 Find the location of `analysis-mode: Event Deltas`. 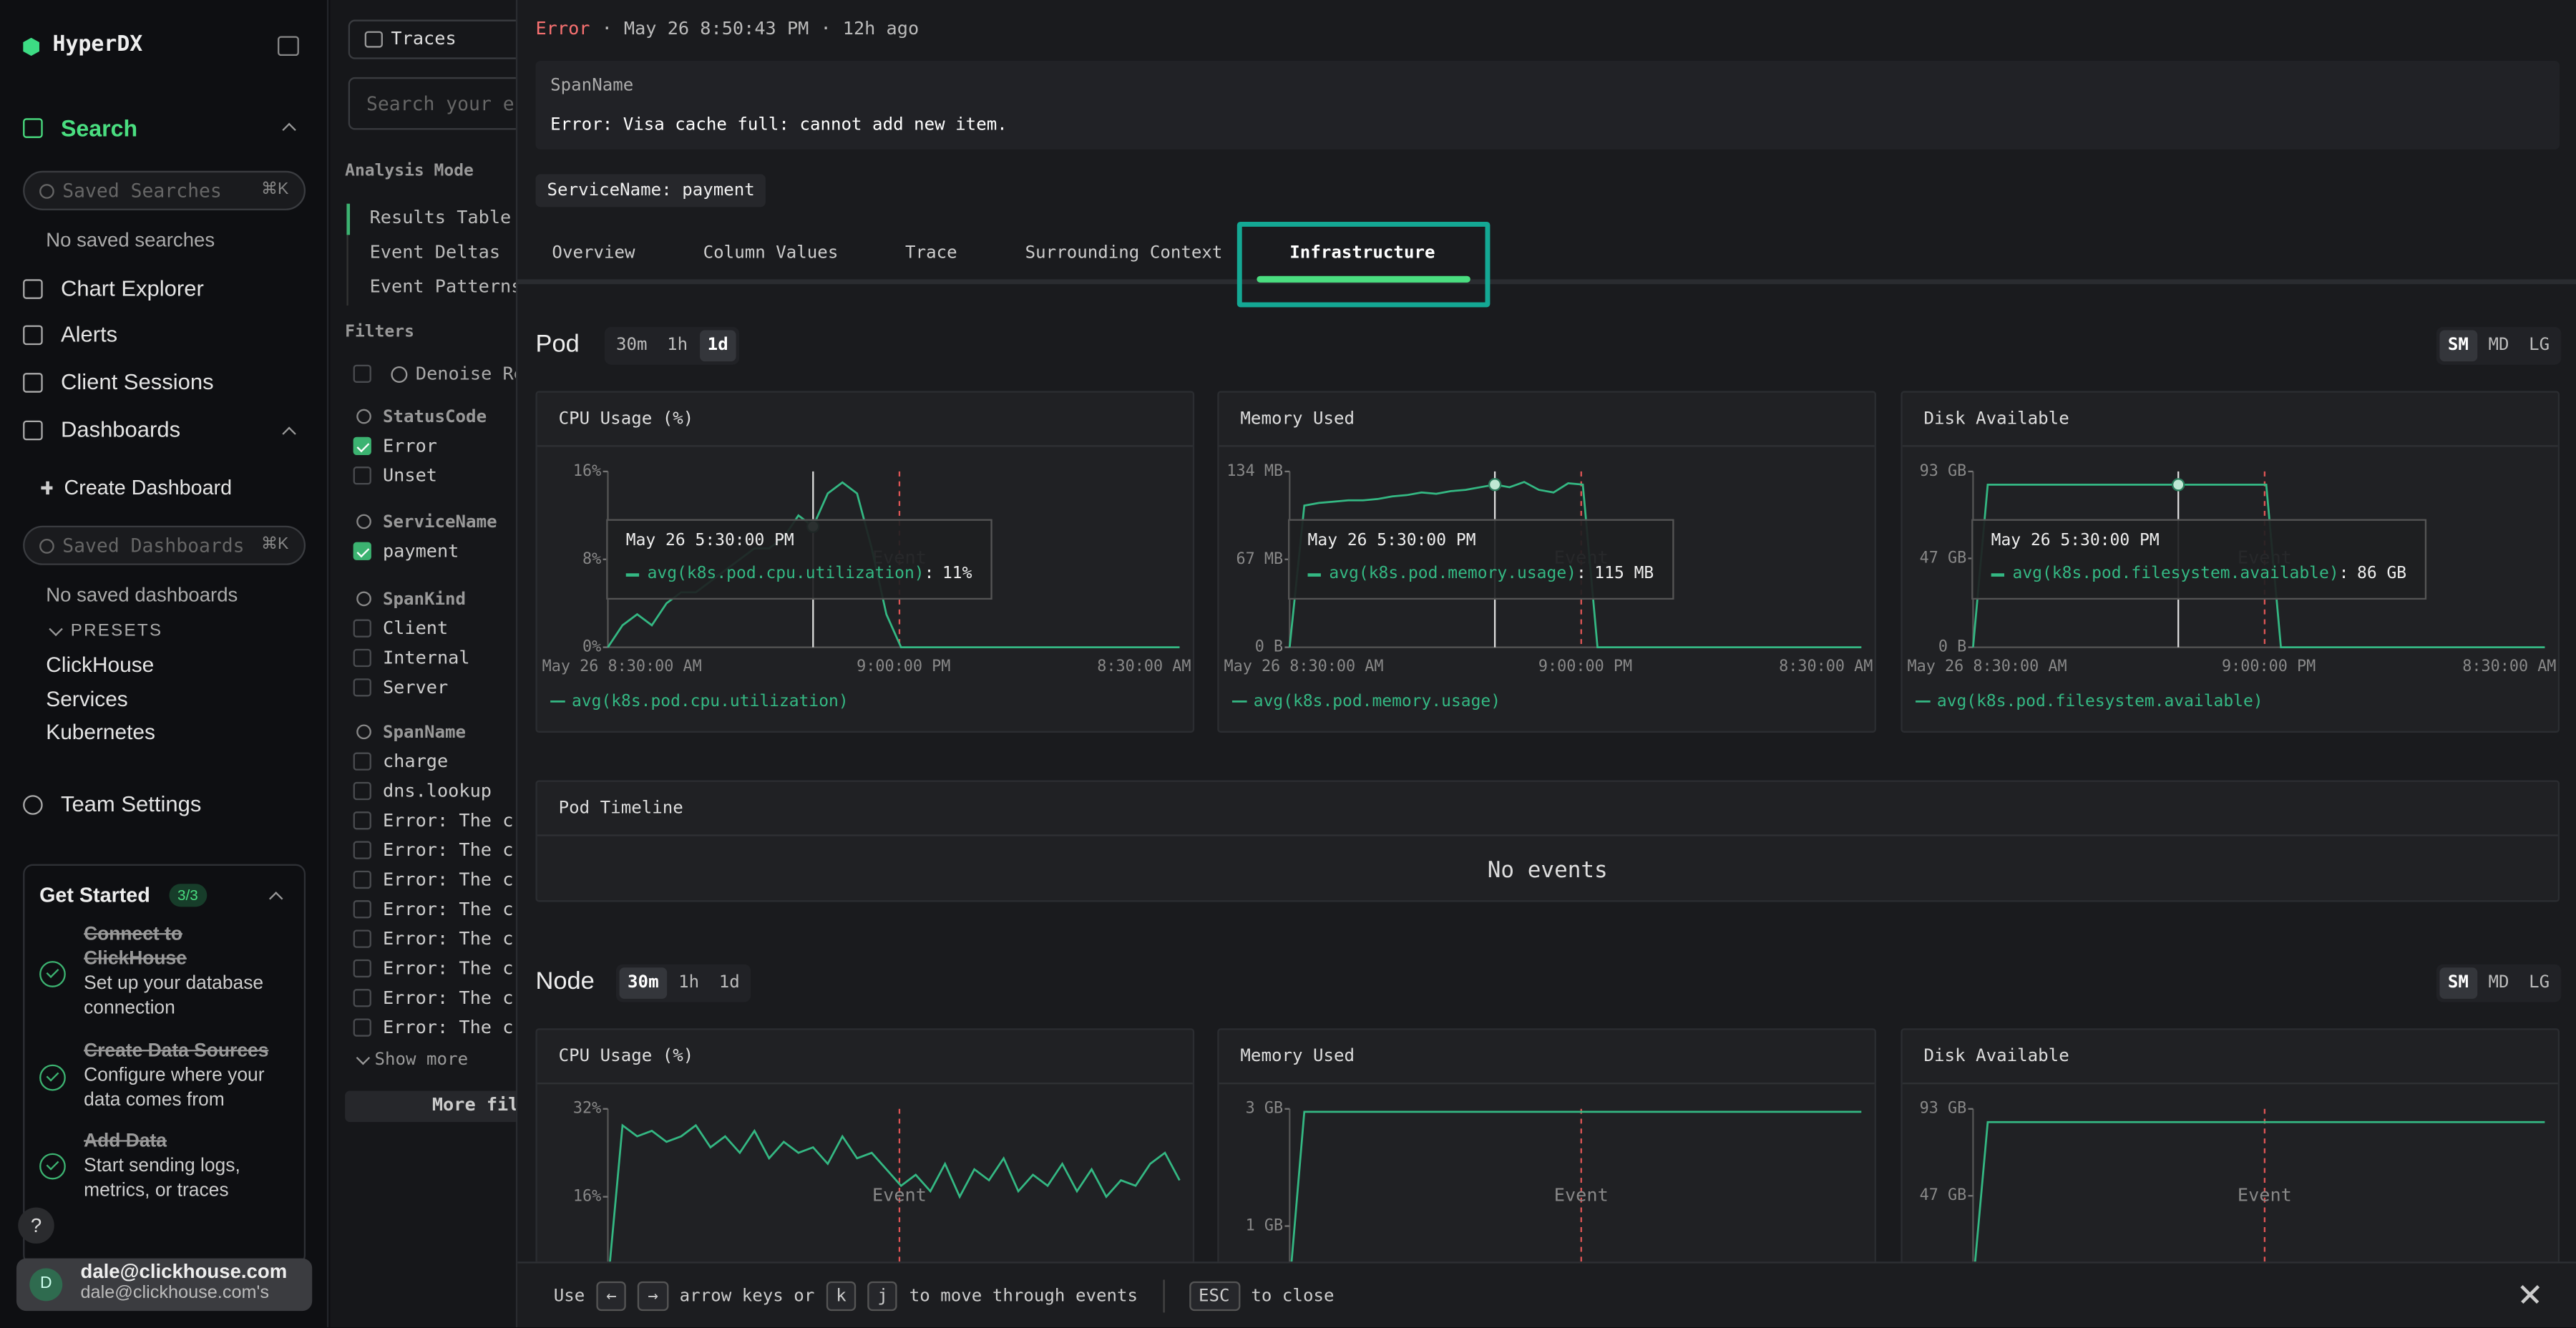

analysis-mode: Event Deltas is located at coordinates (435, 253).